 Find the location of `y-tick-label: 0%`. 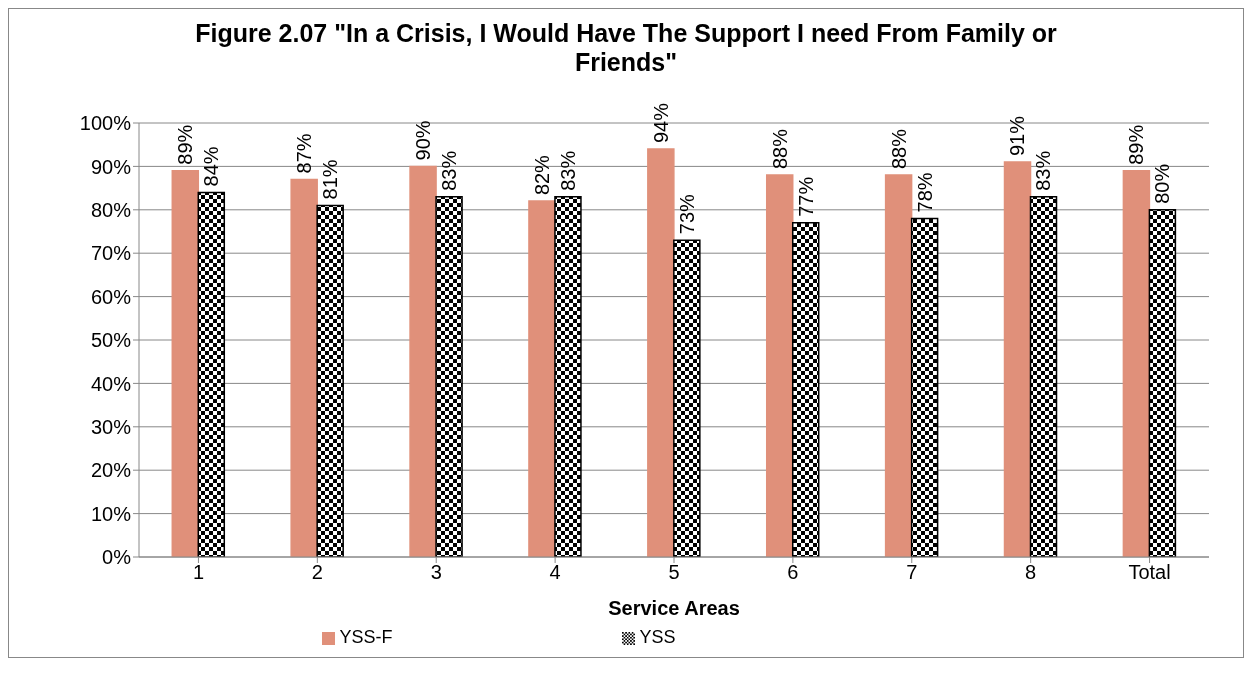

y-tick-label: 0% is located at coordinates (117, 557).